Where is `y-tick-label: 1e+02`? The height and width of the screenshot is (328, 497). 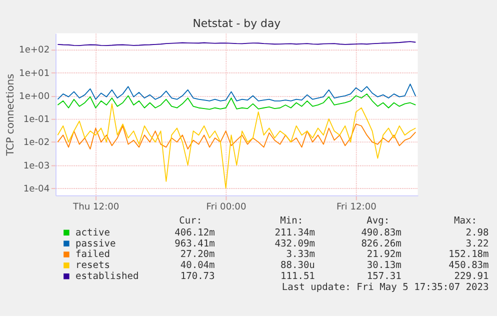
y-tick-label: 1e+02 is located at coordinates (34, 51).